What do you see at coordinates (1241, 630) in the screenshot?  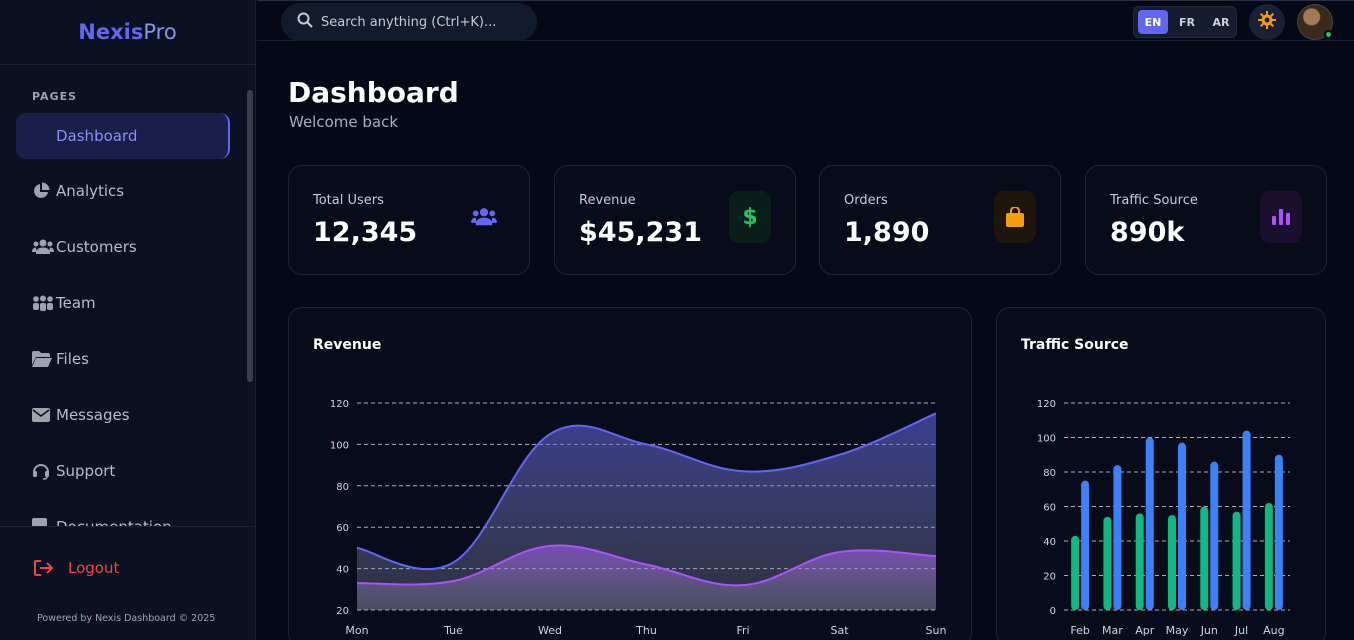 I see `x-tick-label: Jul` at bounding box center [1241, 630].